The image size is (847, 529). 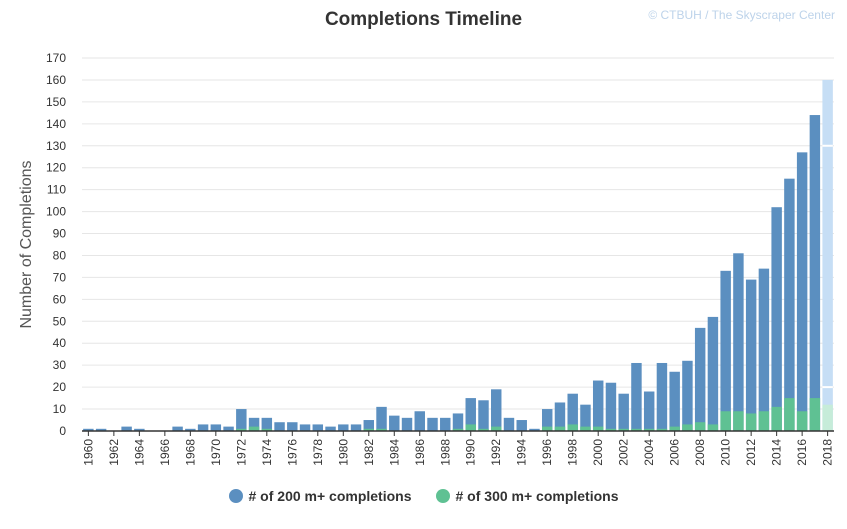 What do you see at coordinates (60, 299) in the screenshot?
I see `y-tick-label: 60` at bounding box center [60, 299].